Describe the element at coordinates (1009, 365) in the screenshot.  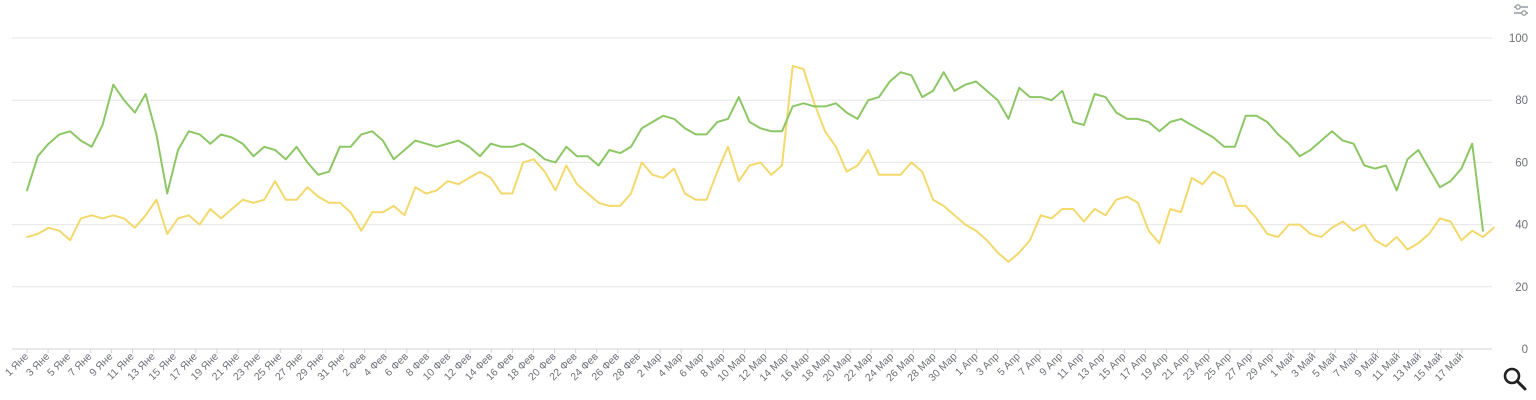
I see `x-tick-label: 5 Апр` at that location.